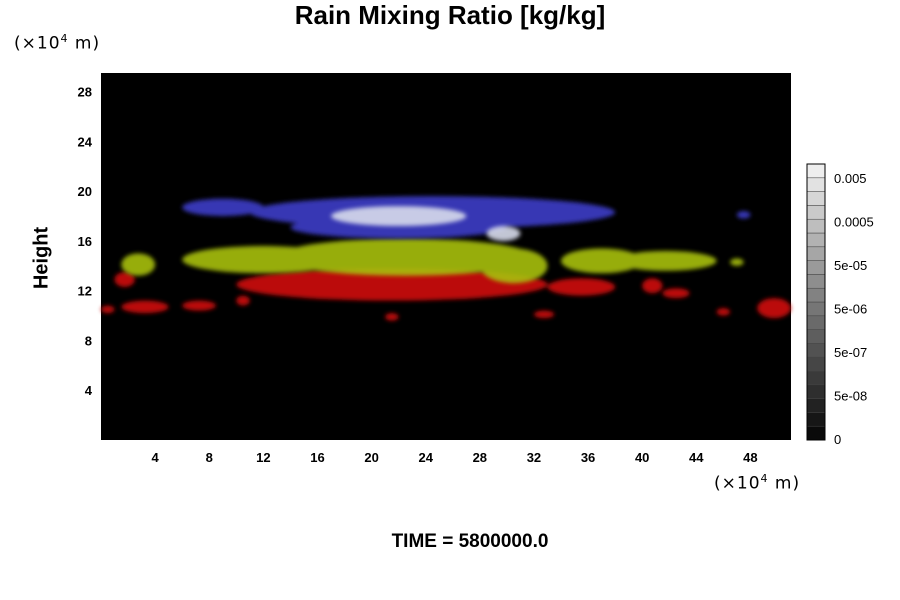  What do you see at coordinates (263, 457) in the screenshot?
I see `x-tick-label: 12` at bounding box center [263, 457].